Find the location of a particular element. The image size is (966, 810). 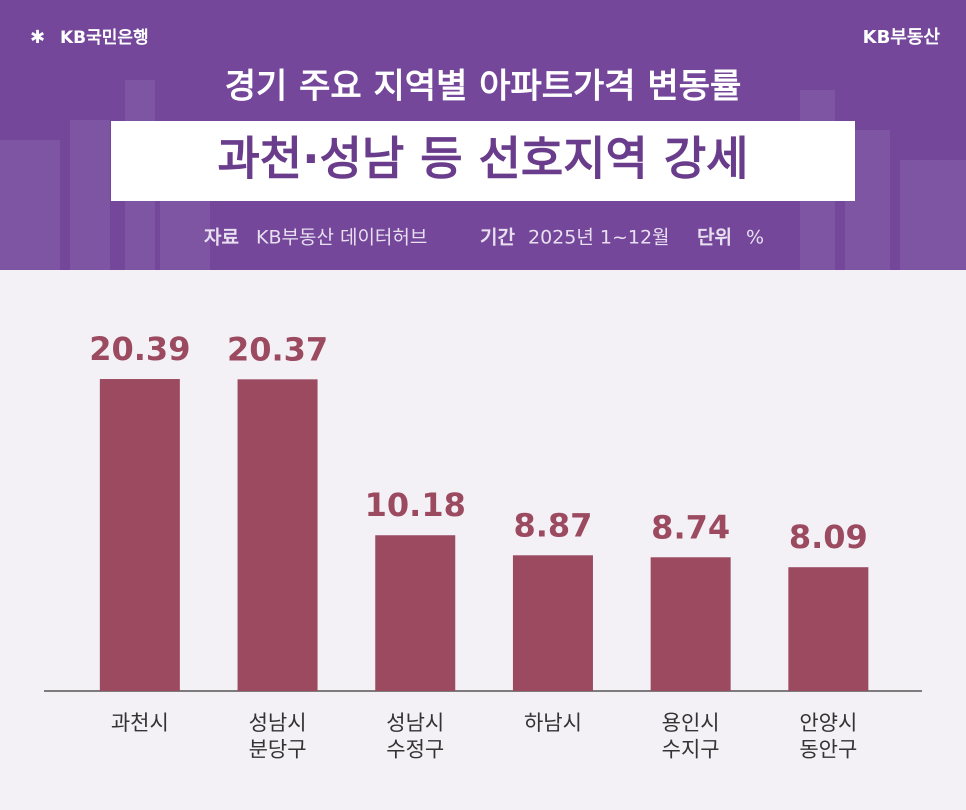

value-label: 10.18 is located at coordinates (415, 505).